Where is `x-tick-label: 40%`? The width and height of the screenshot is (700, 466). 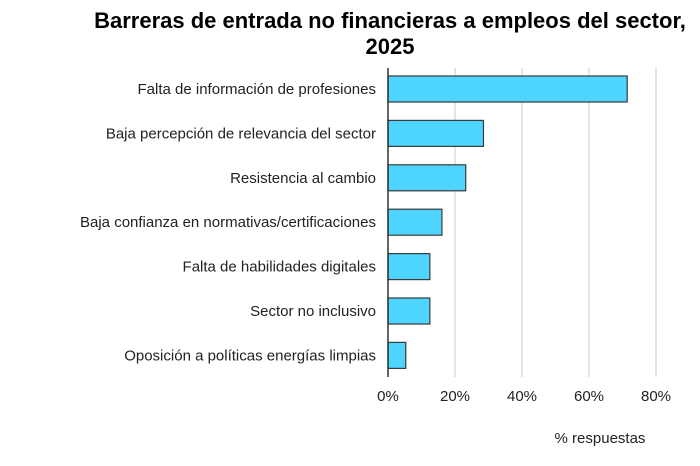 x-tick-label: 40% is located at coordinates (522, 396).